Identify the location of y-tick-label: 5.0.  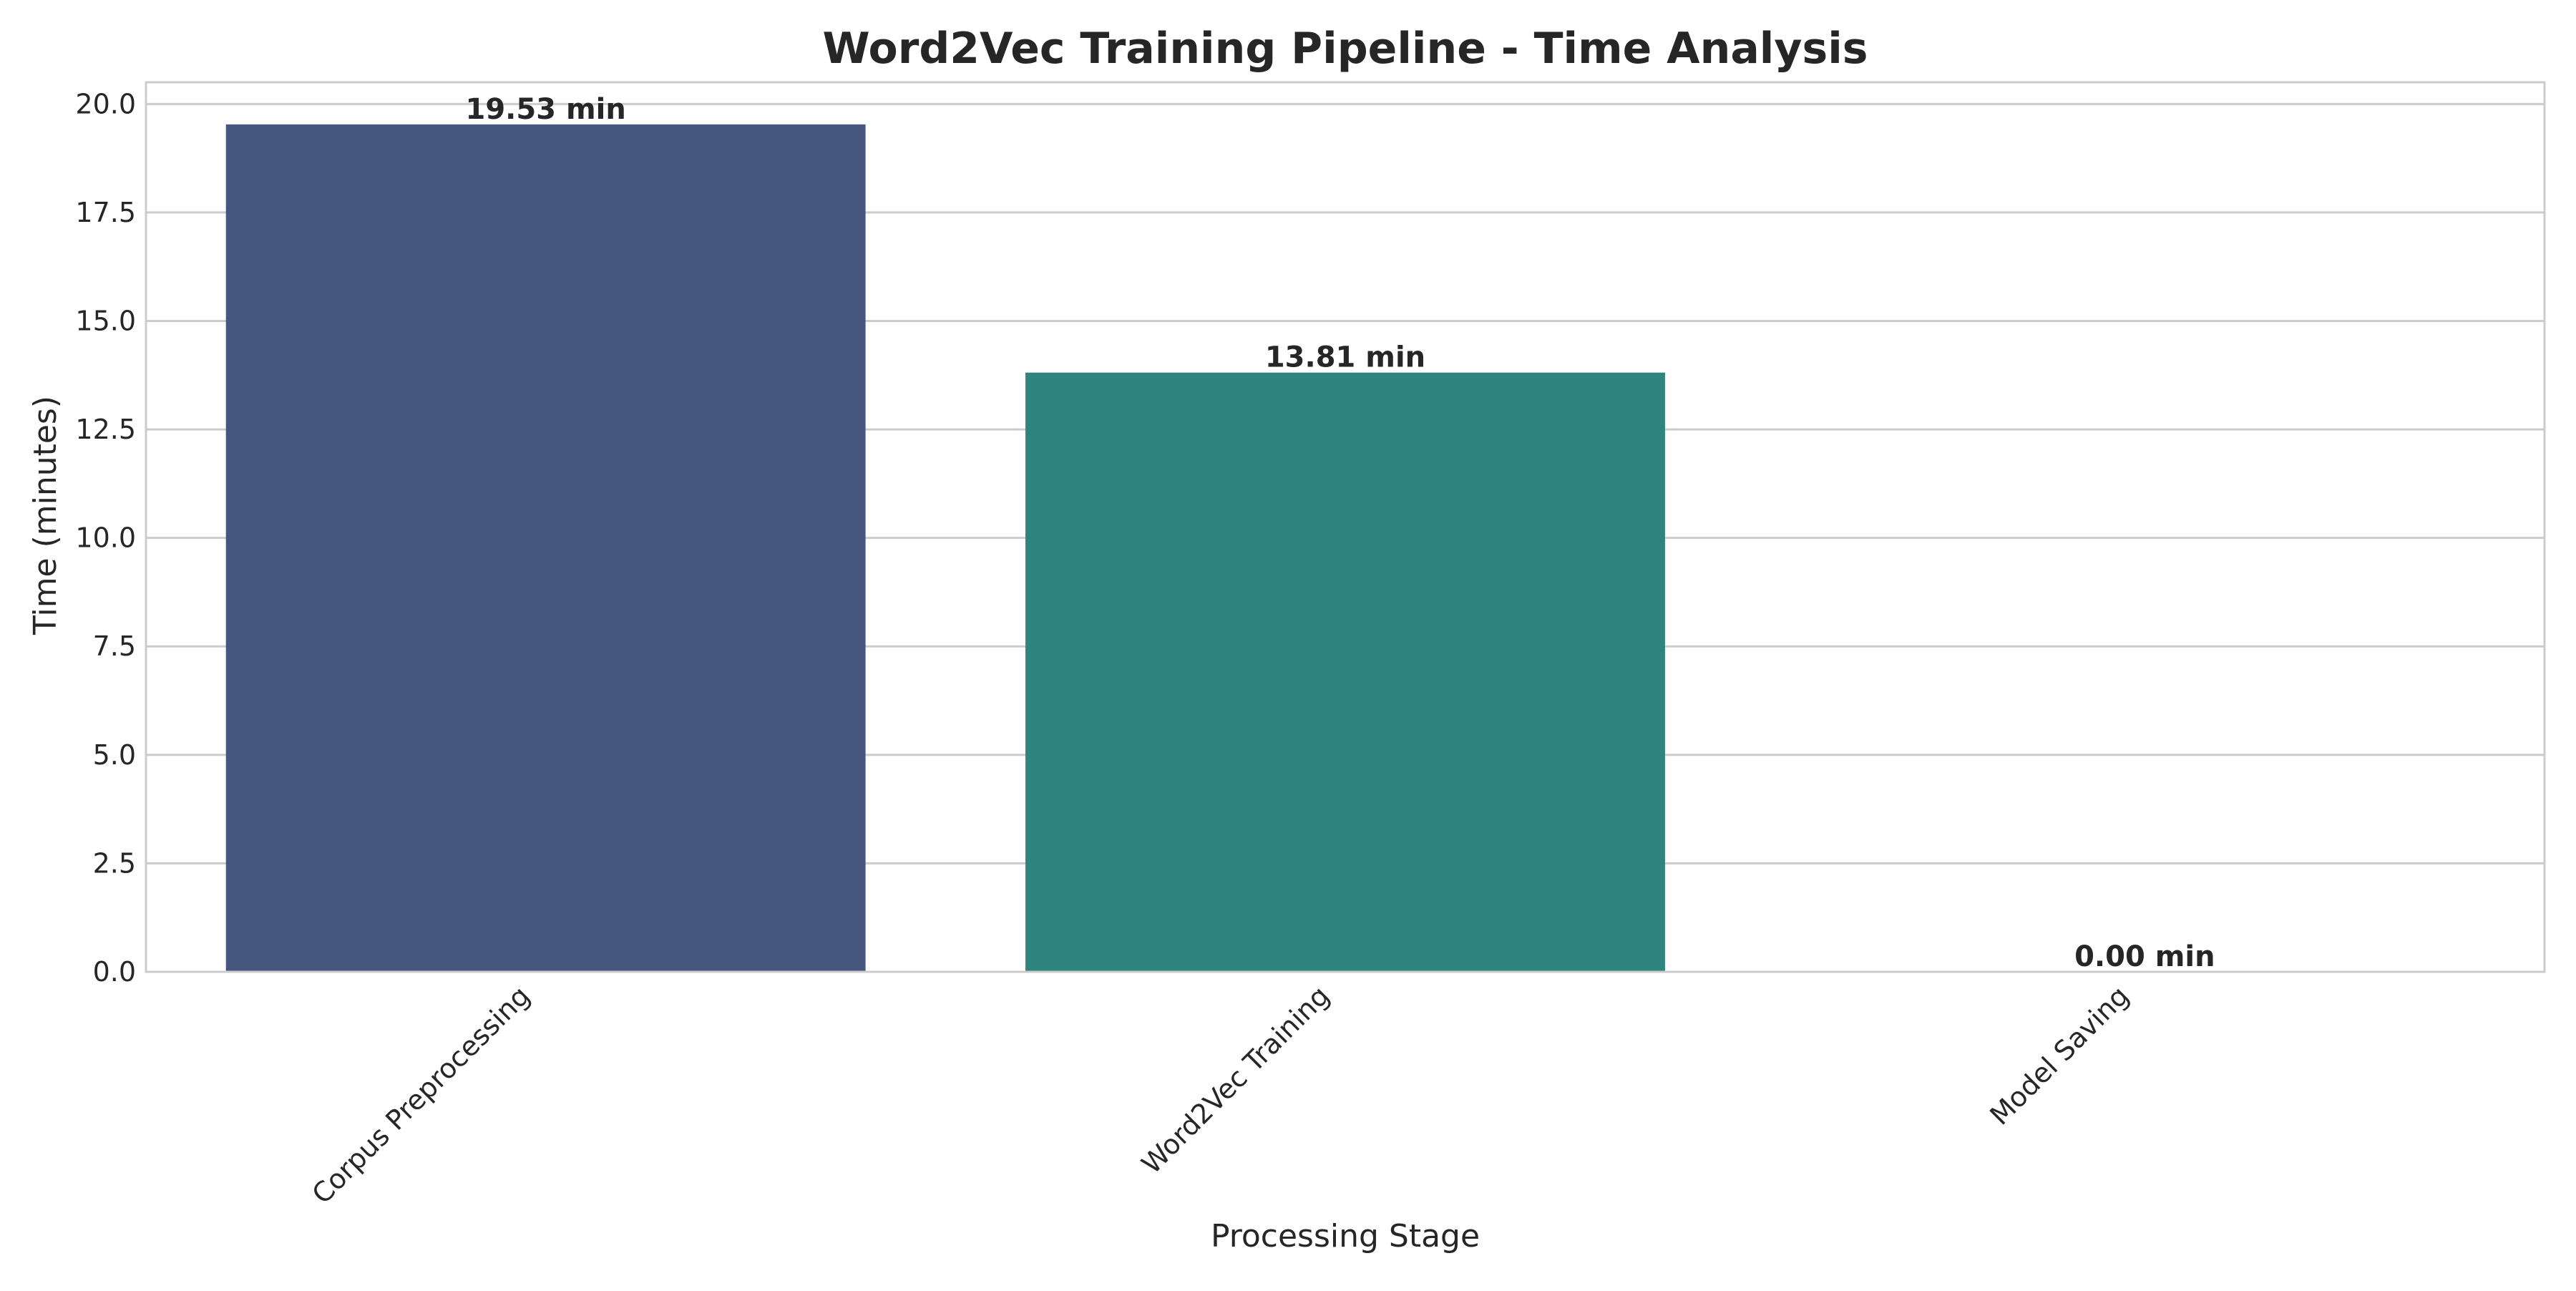
(114, 755).